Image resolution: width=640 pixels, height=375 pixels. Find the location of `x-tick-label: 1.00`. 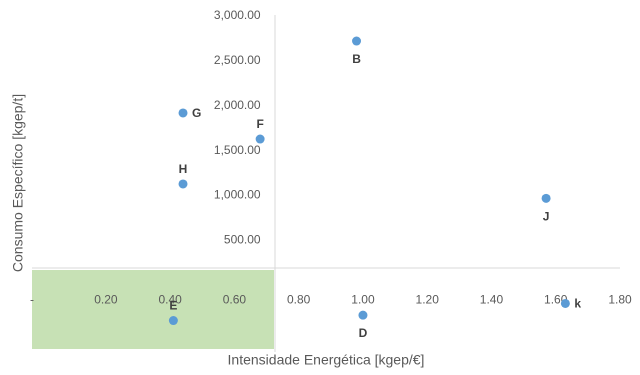

x-tick-label: 1.00 is located at coordinates (363, 300).